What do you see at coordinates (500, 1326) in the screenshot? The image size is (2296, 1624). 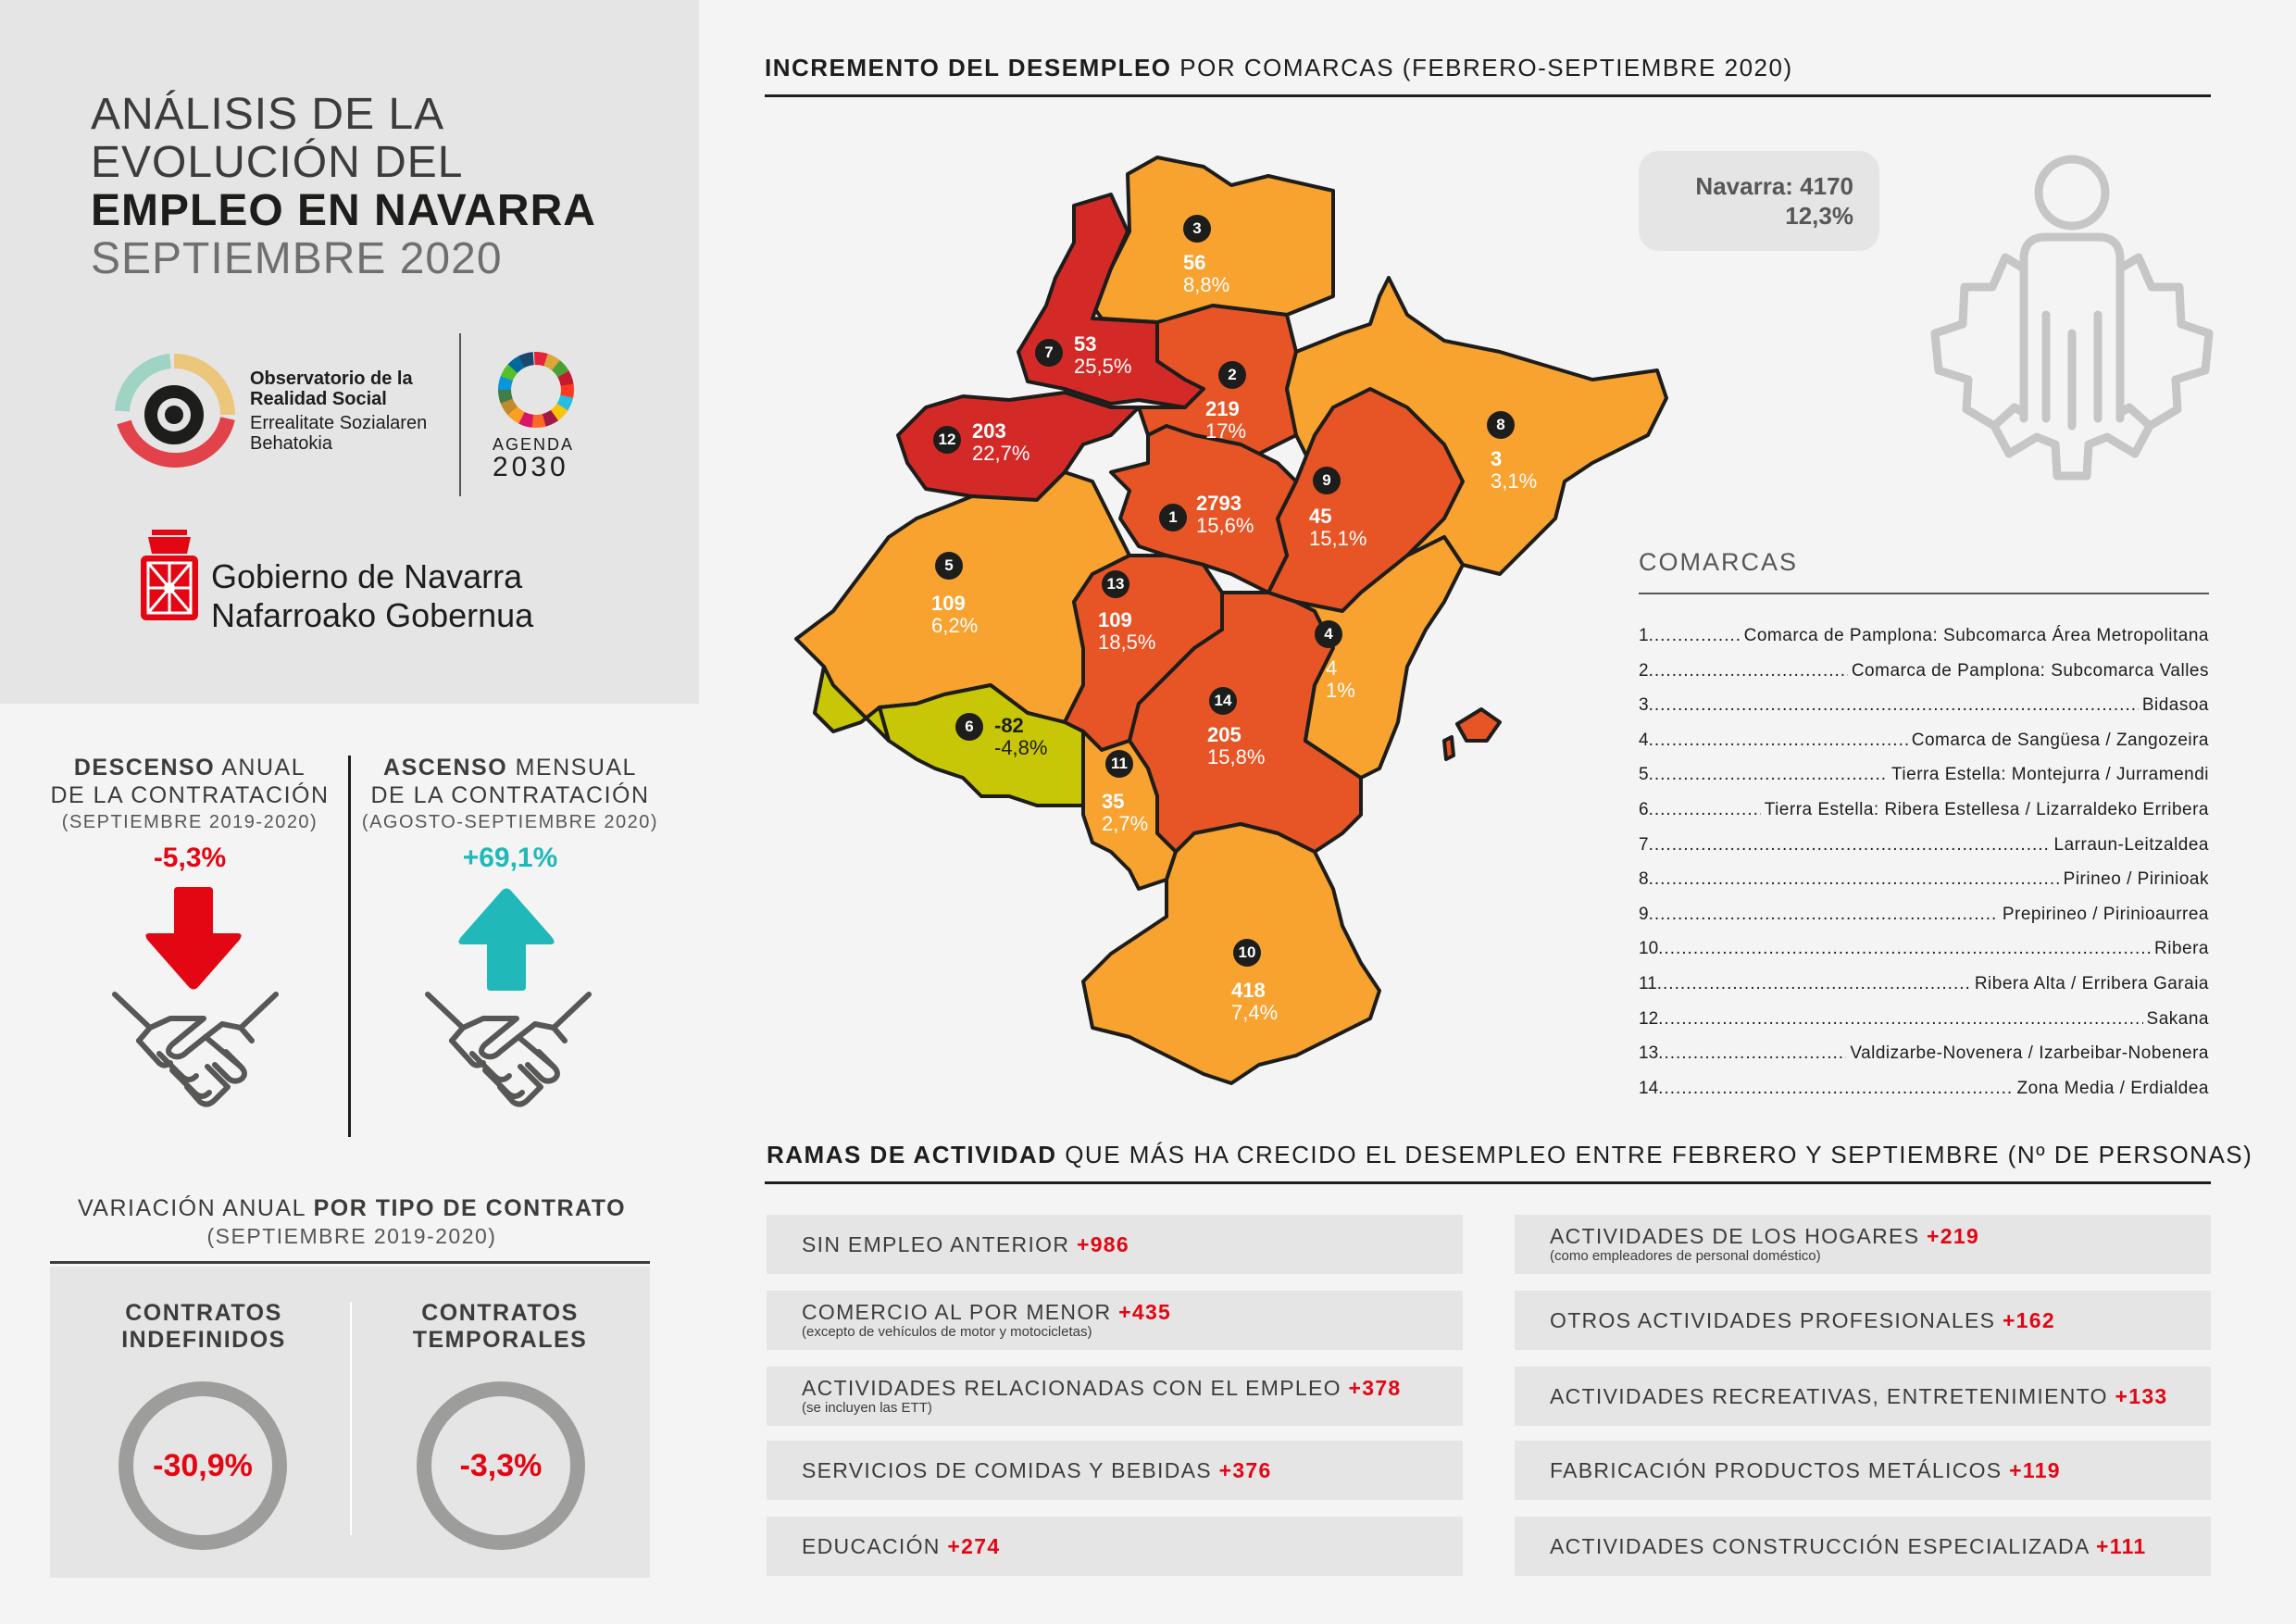 I see `temporales-label: CONTRATOS TEMPORALES` at bounding box center [500, 1326].